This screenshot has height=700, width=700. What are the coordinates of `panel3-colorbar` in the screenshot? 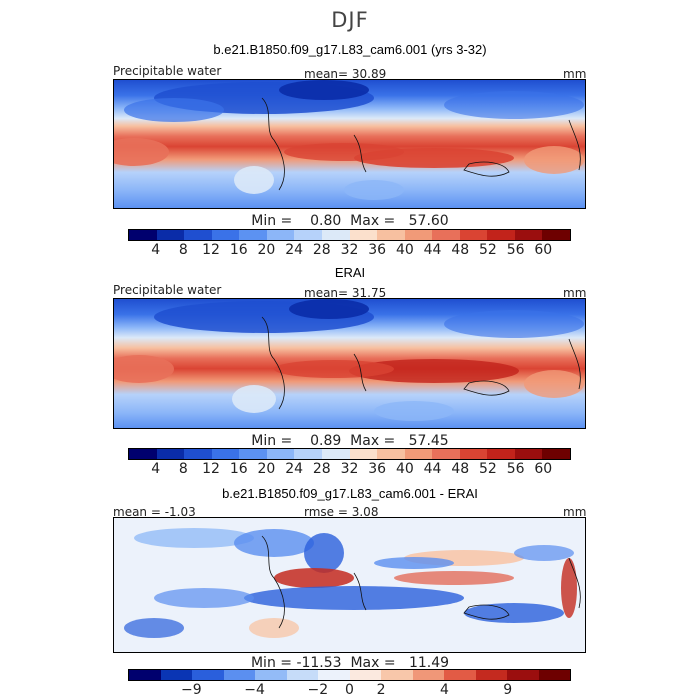 It's located at (349, 675).